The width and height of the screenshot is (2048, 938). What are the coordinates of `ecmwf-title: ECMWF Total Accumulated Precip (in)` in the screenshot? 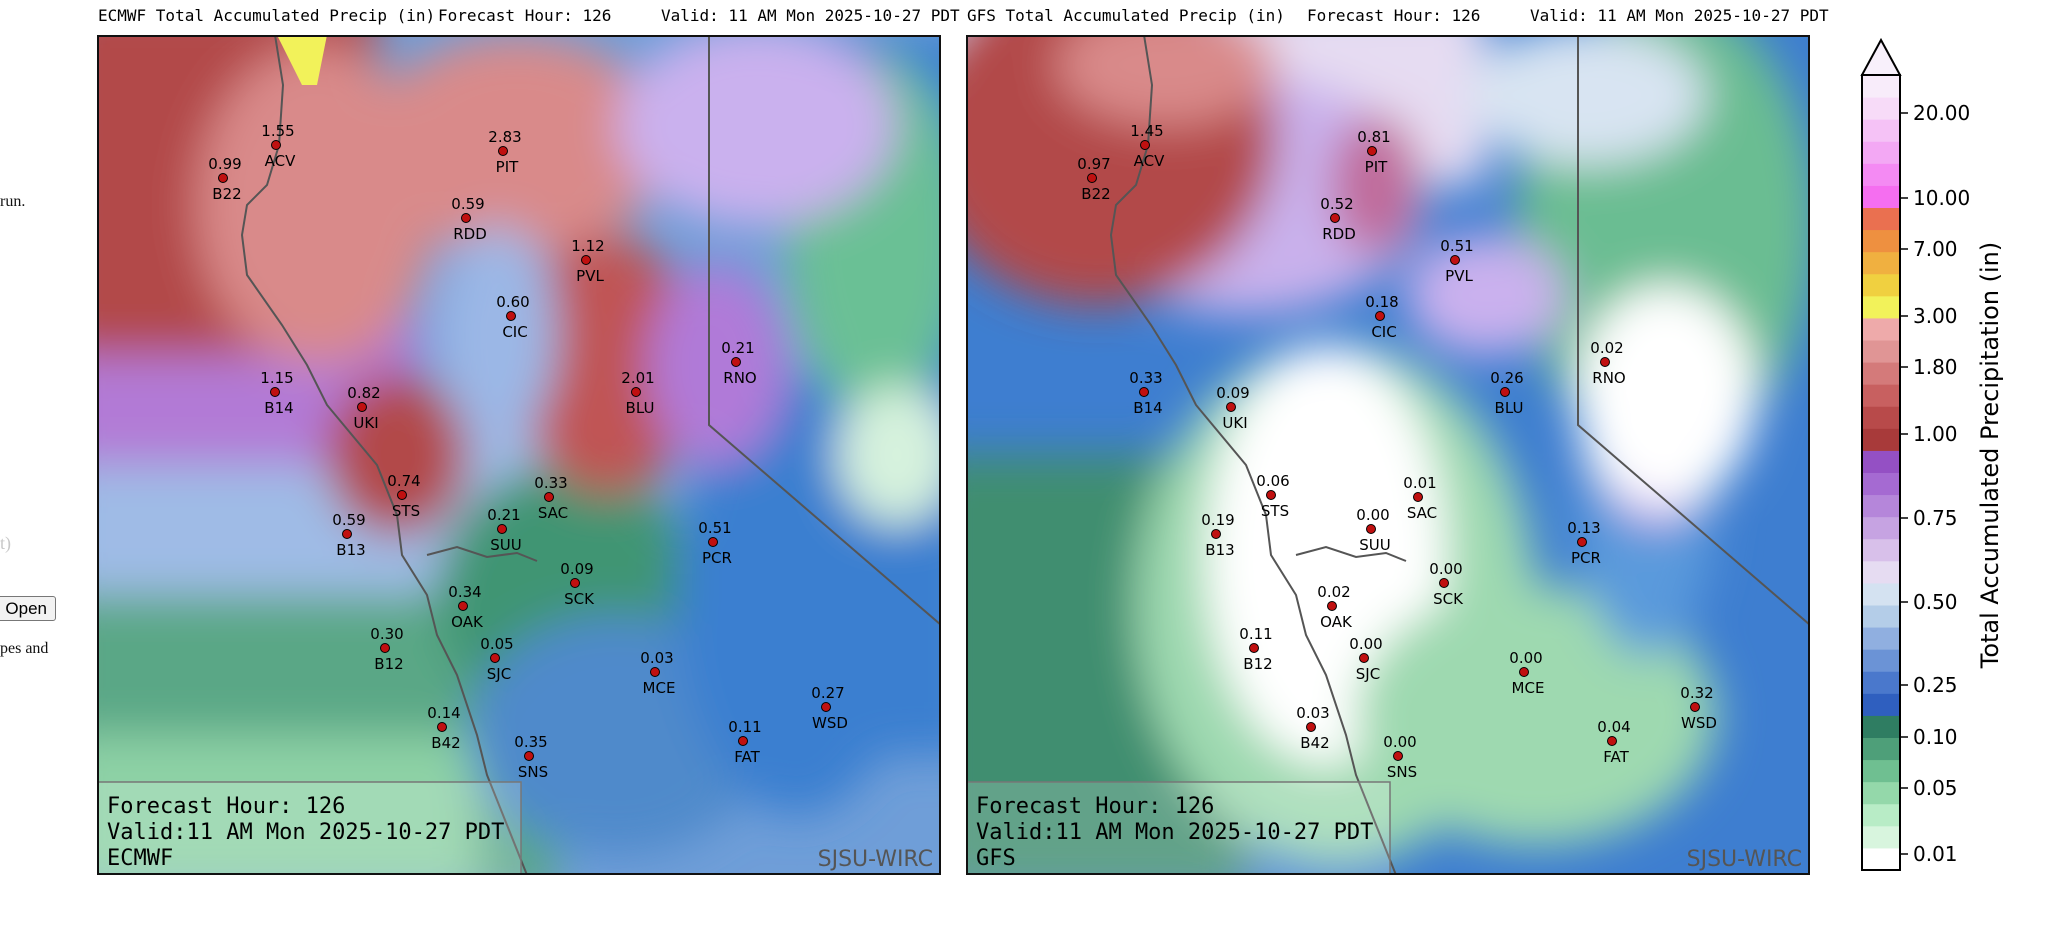 It's located at (267, 15).